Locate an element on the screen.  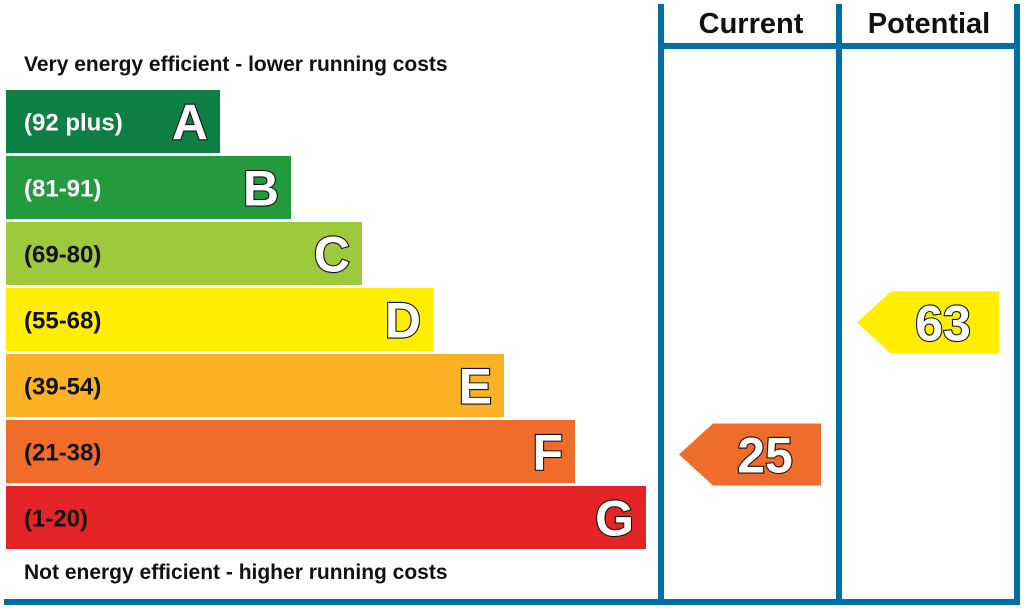
band-d-range: (55-68) is located at coordinates (62, 321).